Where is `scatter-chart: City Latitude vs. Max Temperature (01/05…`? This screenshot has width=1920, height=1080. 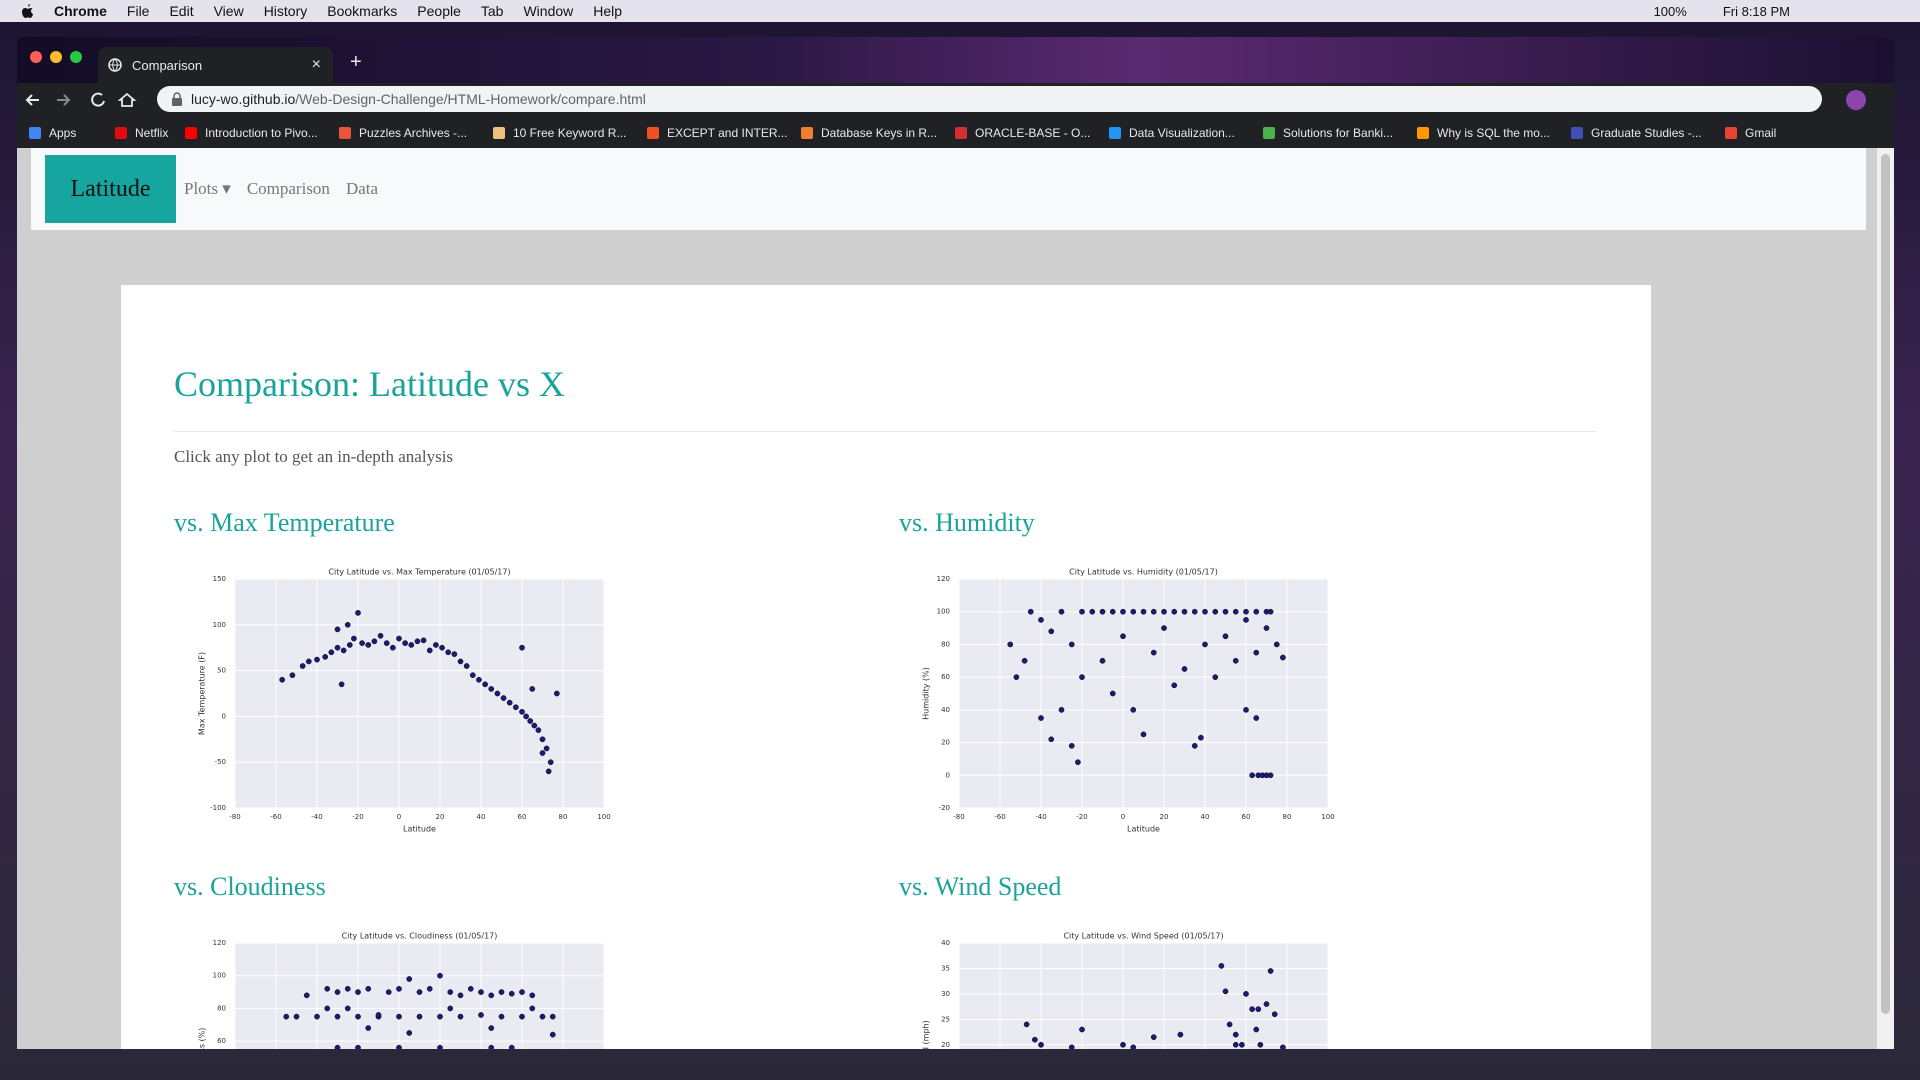 scatter-chart: City Latitude vs. Max Temperature (01/05… is located at coordinates (405, 708).